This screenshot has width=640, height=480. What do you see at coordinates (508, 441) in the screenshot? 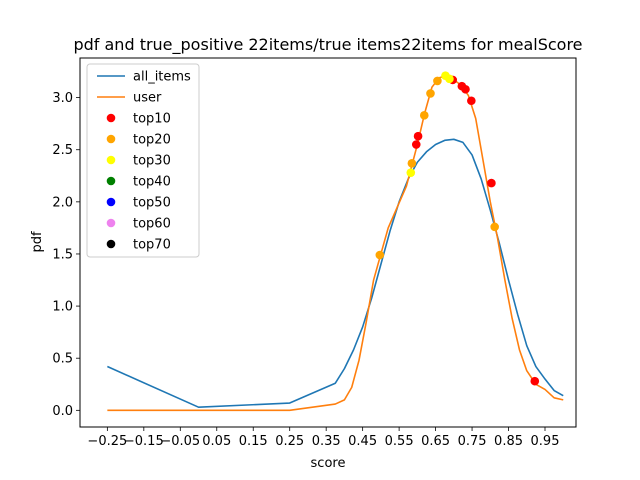
I see `x-tick-label: 0.85` at bounding box center [508, 441].